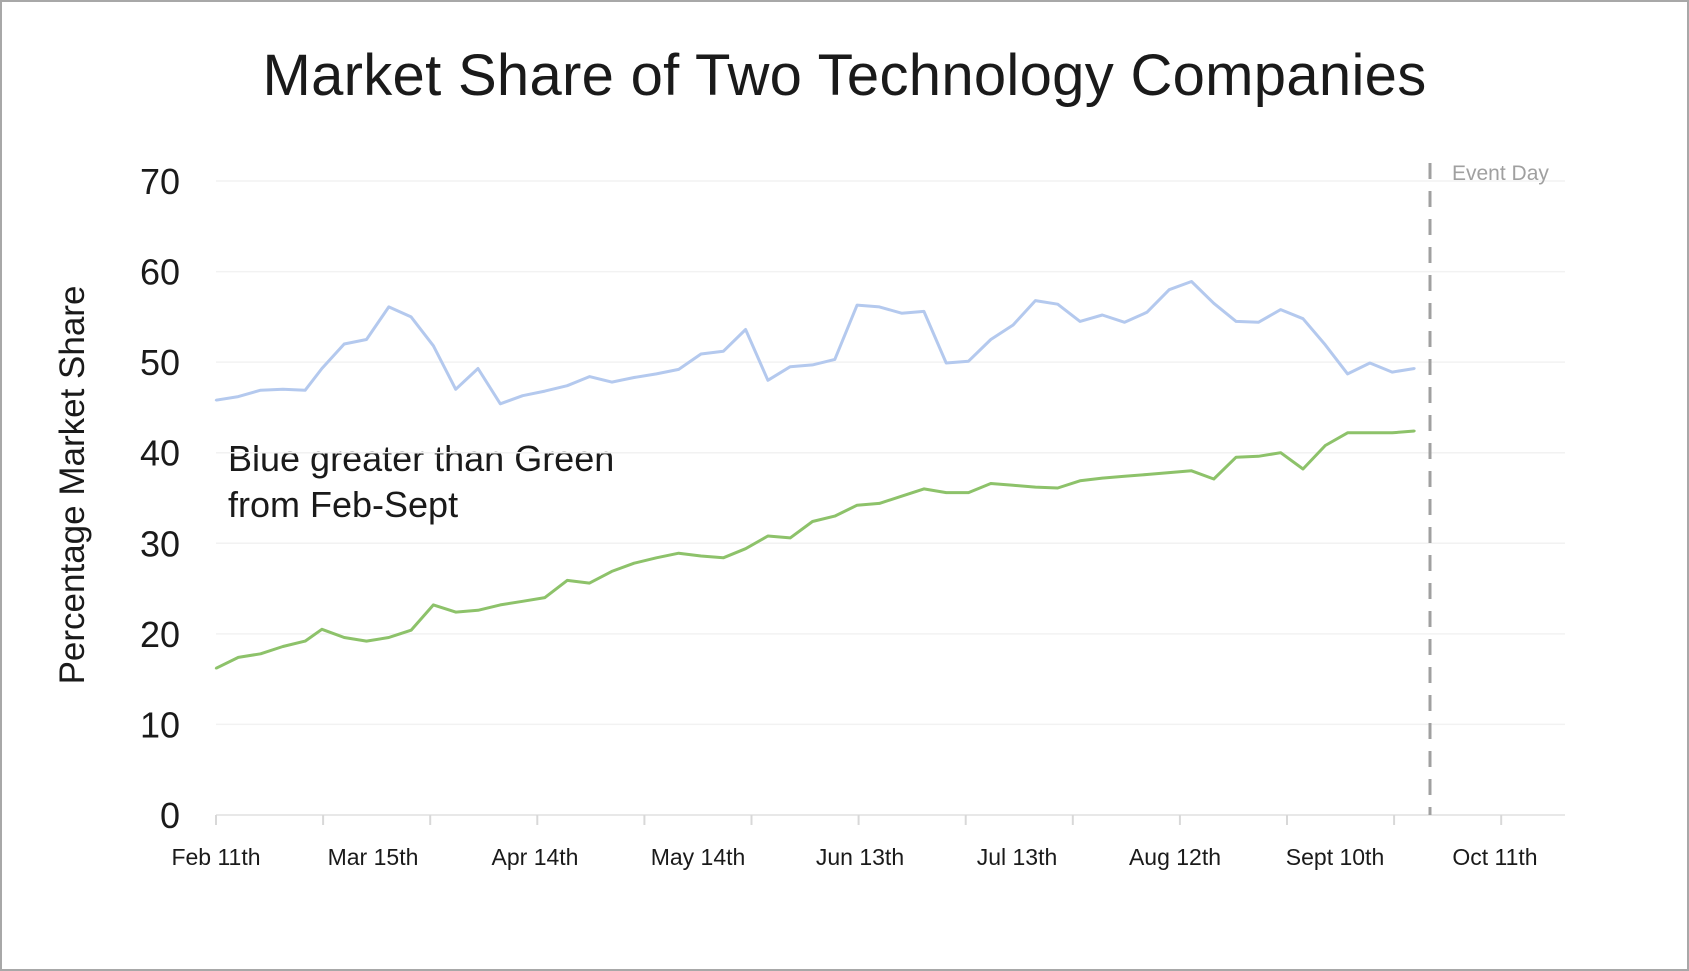  Describe the element at coordinates (160, 272) in the screenshot. I see `y-tick-label: 60` at that location.